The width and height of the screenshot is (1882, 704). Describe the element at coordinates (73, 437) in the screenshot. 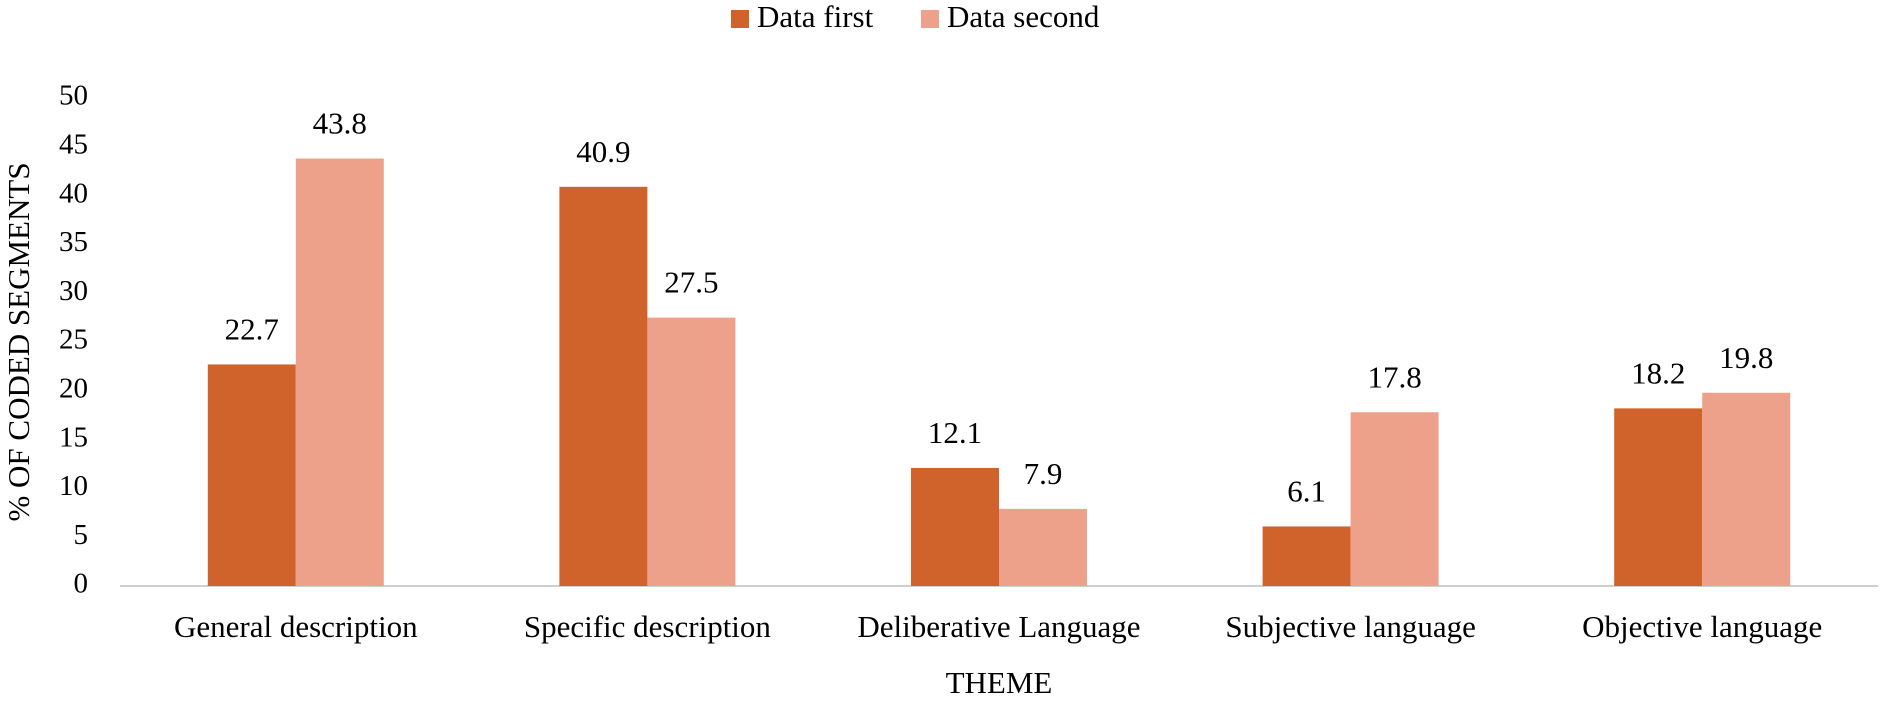

I see `y-tick-label: 15` at that location.